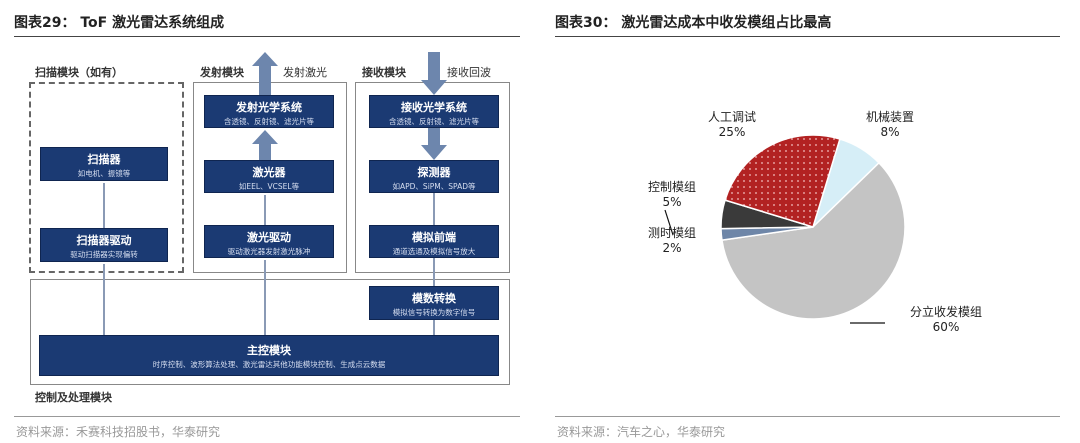  What do you see at coordinates (946, 327) in the screenshot?
I see `slice-value: 60%` at bounding box center [946, 327].